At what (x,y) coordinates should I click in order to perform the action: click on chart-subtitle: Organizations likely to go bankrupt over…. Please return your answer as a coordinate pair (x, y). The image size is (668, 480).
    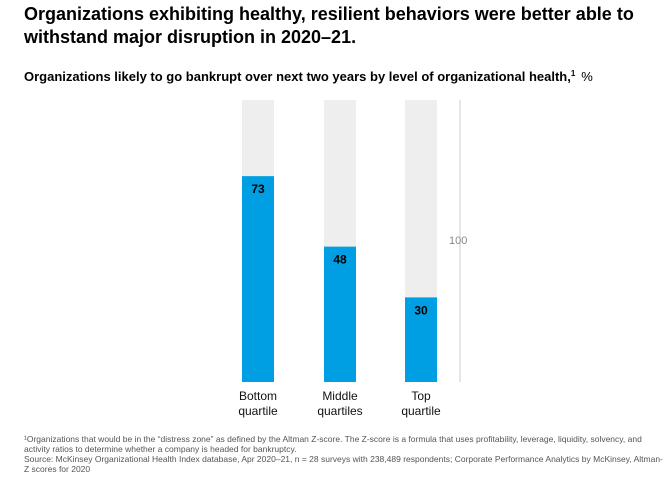
    Looking at the image, I should click on (344, 75).